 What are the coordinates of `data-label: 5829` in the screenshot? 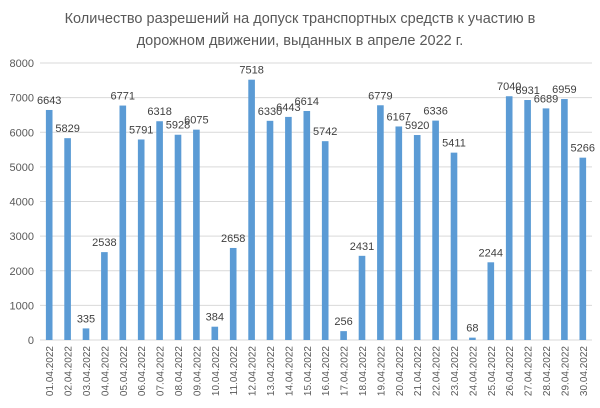 It's located at (67, 129).